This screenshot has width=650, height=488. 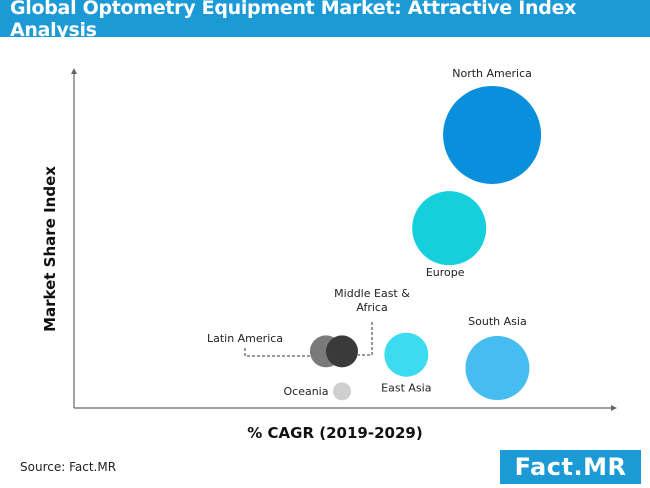 I want to click on y-axis-label: Market Share Index, so click(x=50, y=249).